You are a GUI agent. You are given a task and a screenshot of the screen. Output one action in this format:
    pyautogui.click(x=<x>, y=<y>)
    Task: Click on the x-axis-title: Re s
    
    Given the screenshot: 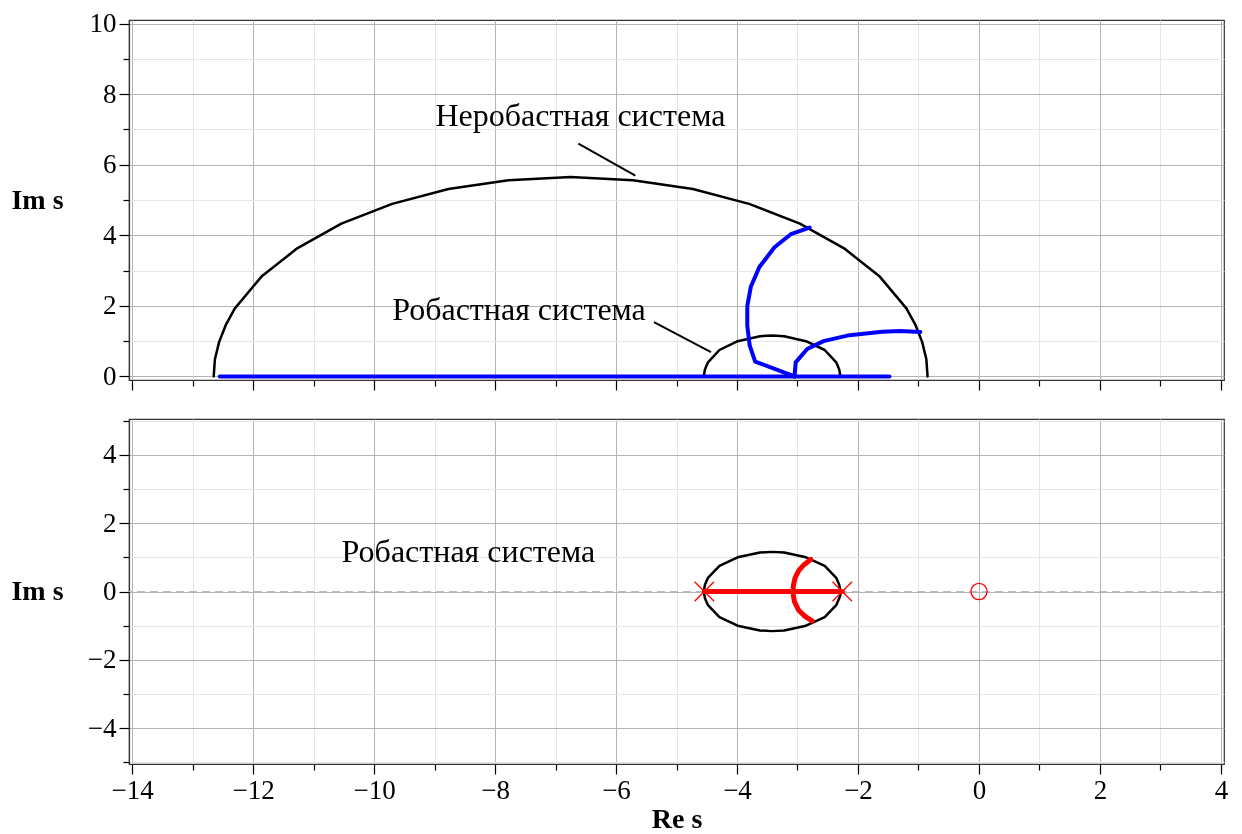 What is the action you would take?
    pyautogui.click(x=677, y=818)
    